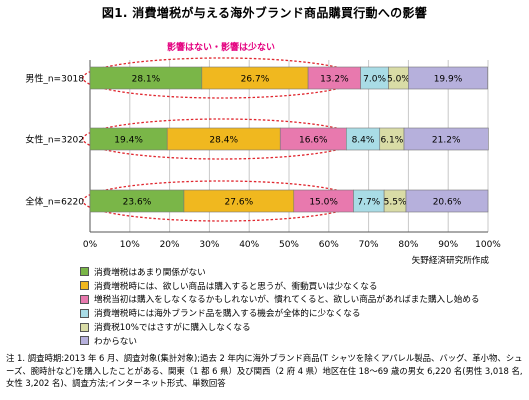 The height and width of the screenshot is (400, 529). Describe the element at coordinates (300, 327) in the screenshot. I see `legend-item: 消費税10%ではさすがに購入しなくなる` at that location.